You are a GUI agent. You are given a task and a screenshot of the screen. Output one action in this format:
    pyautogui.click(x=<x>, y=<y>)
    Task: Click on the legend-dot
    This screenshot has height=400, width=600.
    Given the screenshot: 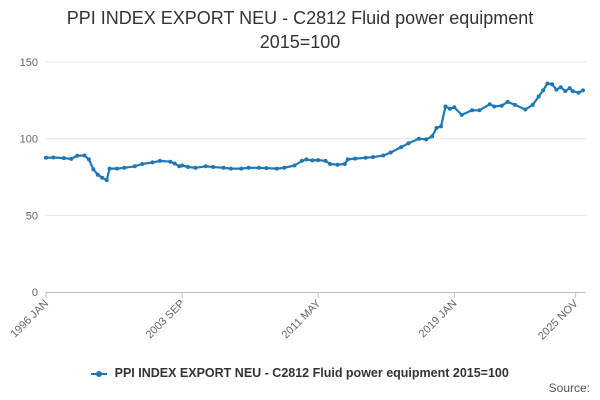 What is the action you would take?
    pyautogui.click(x=99, y=373)
    